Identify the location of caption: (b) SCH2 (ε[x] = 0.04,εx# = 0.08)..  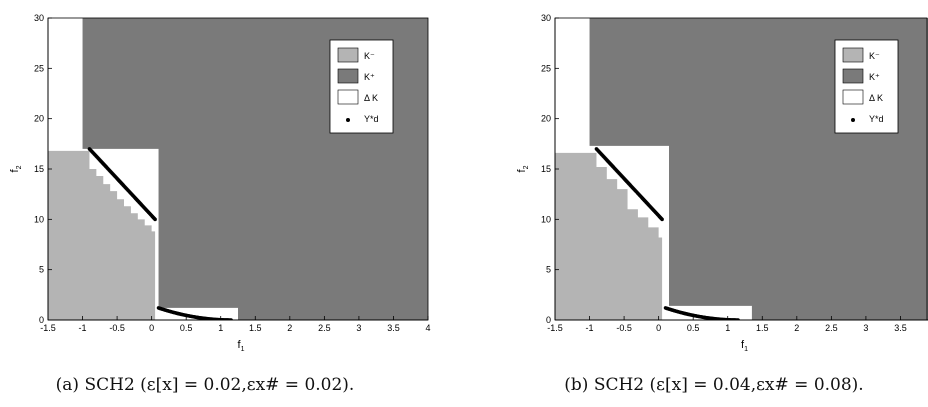
(713, 385).